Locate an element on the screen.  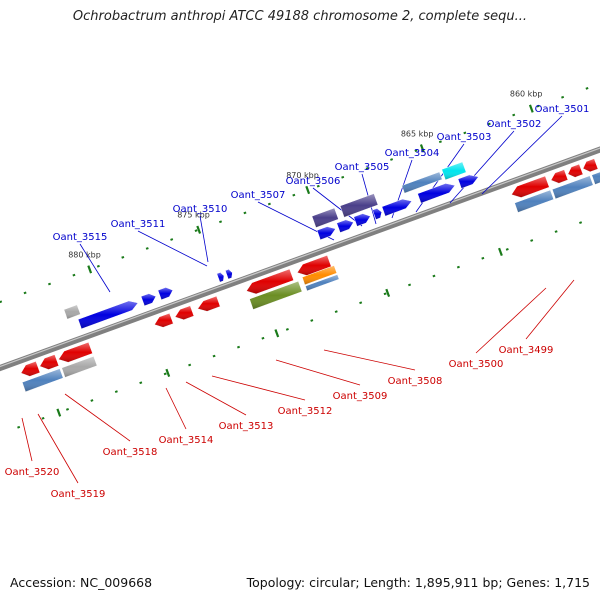
gene-label-bottom: Oant_3514 is located at coordinates (186, 440).